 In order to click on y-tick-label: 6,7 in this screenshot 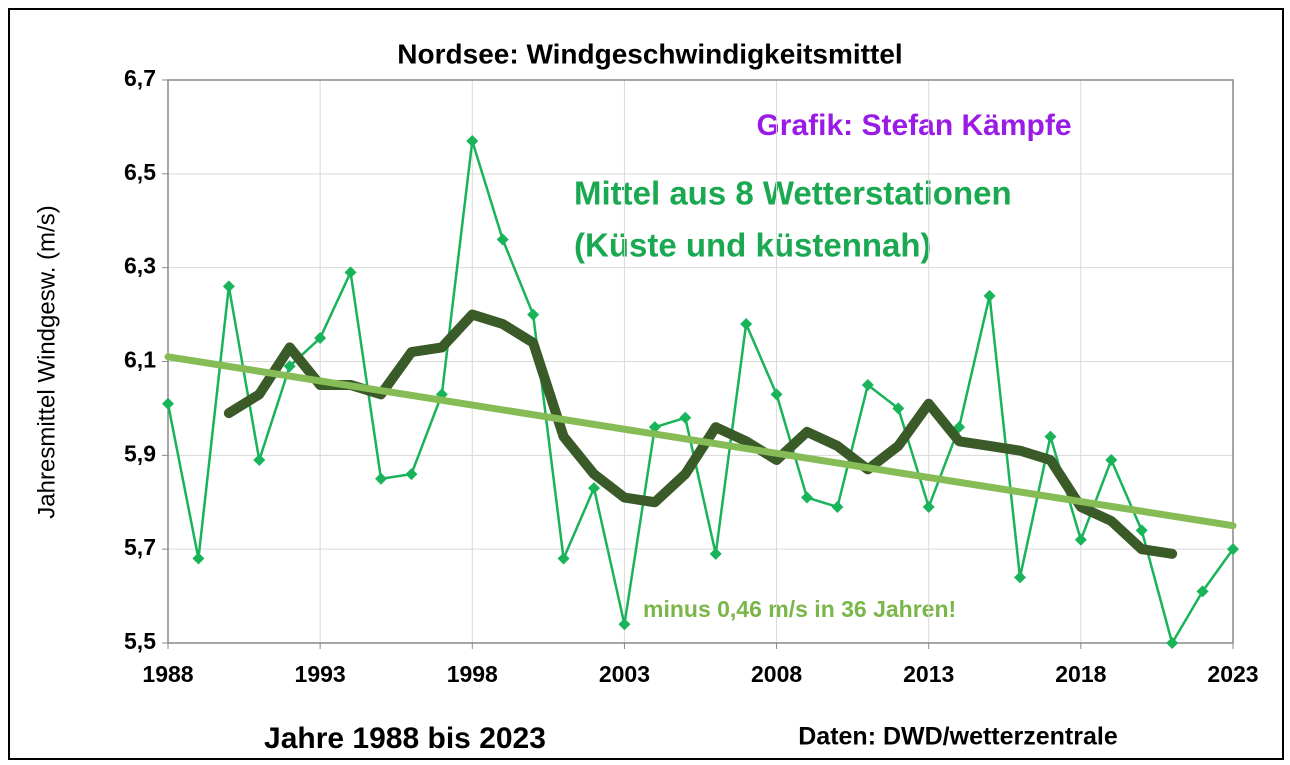, I will do `click(140, 78)`.